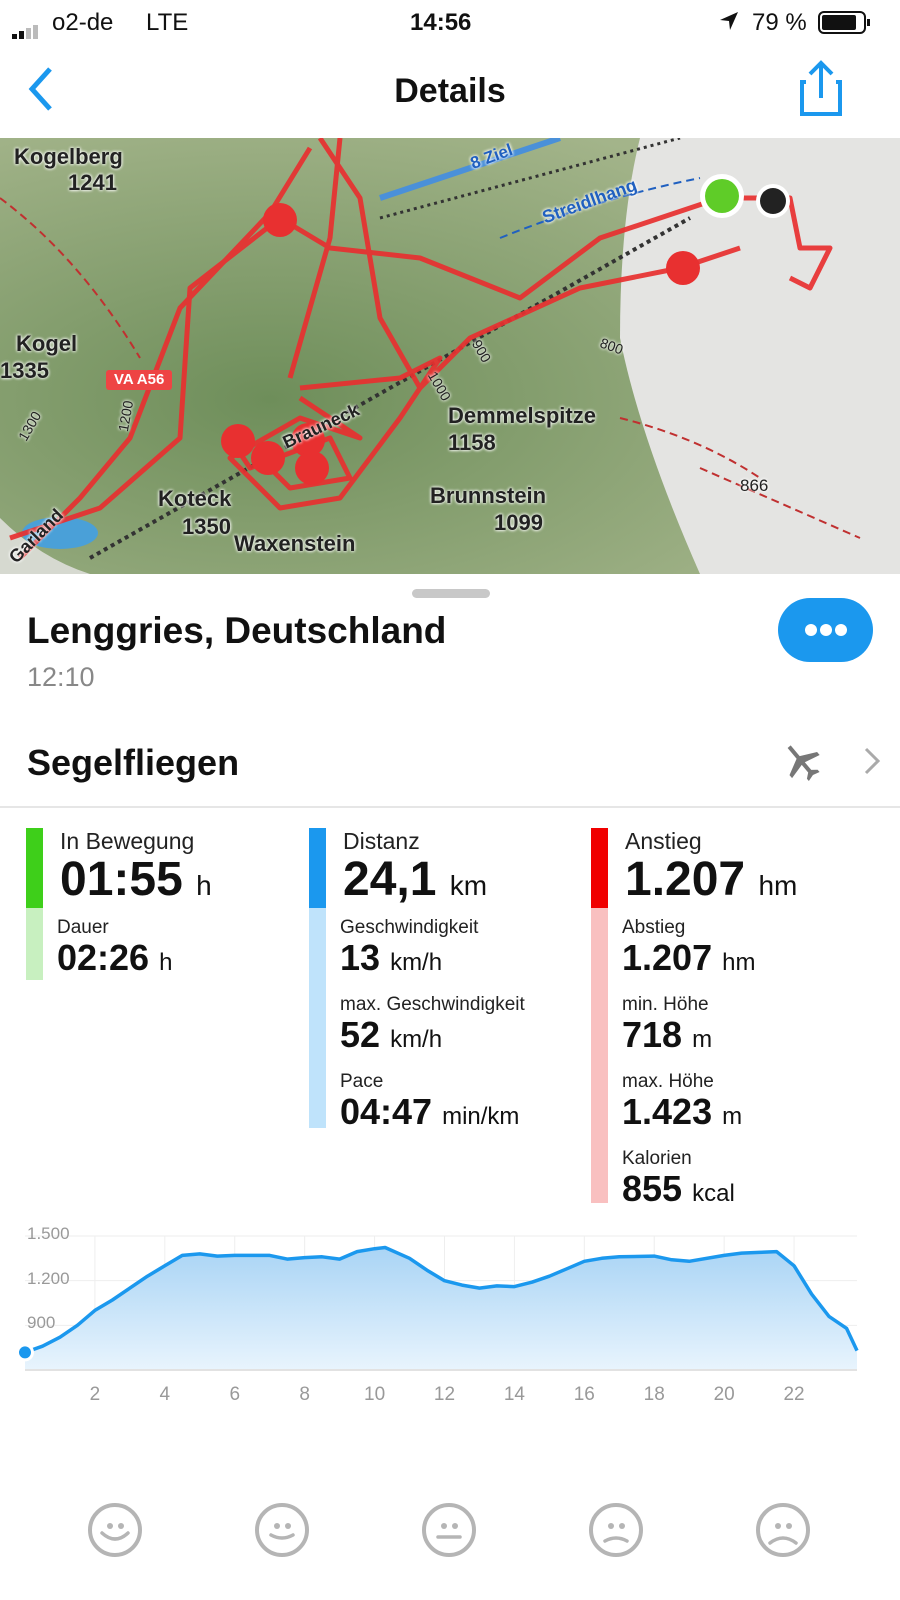 The height and width of the screenshot is (1600, 900). What do you see at coordinates (48, 1278) in the screenshot?
I see `y-tick-label: 1.200` at bounding box center [48, 1278].